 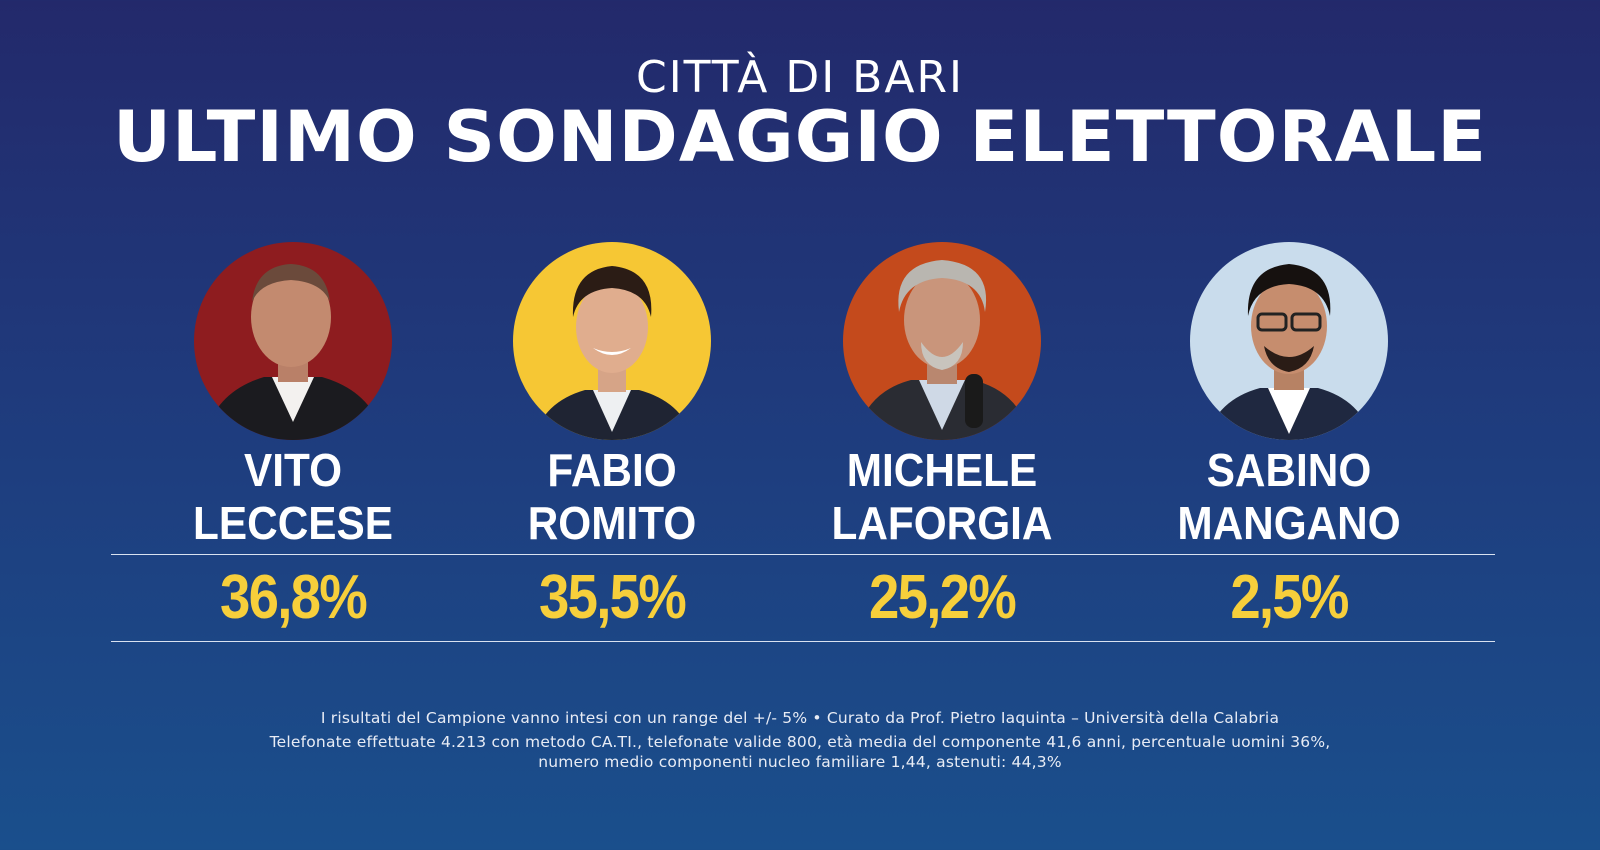 I want to click on candidate-last-name: LECCESE, so click(x=293, y=523).